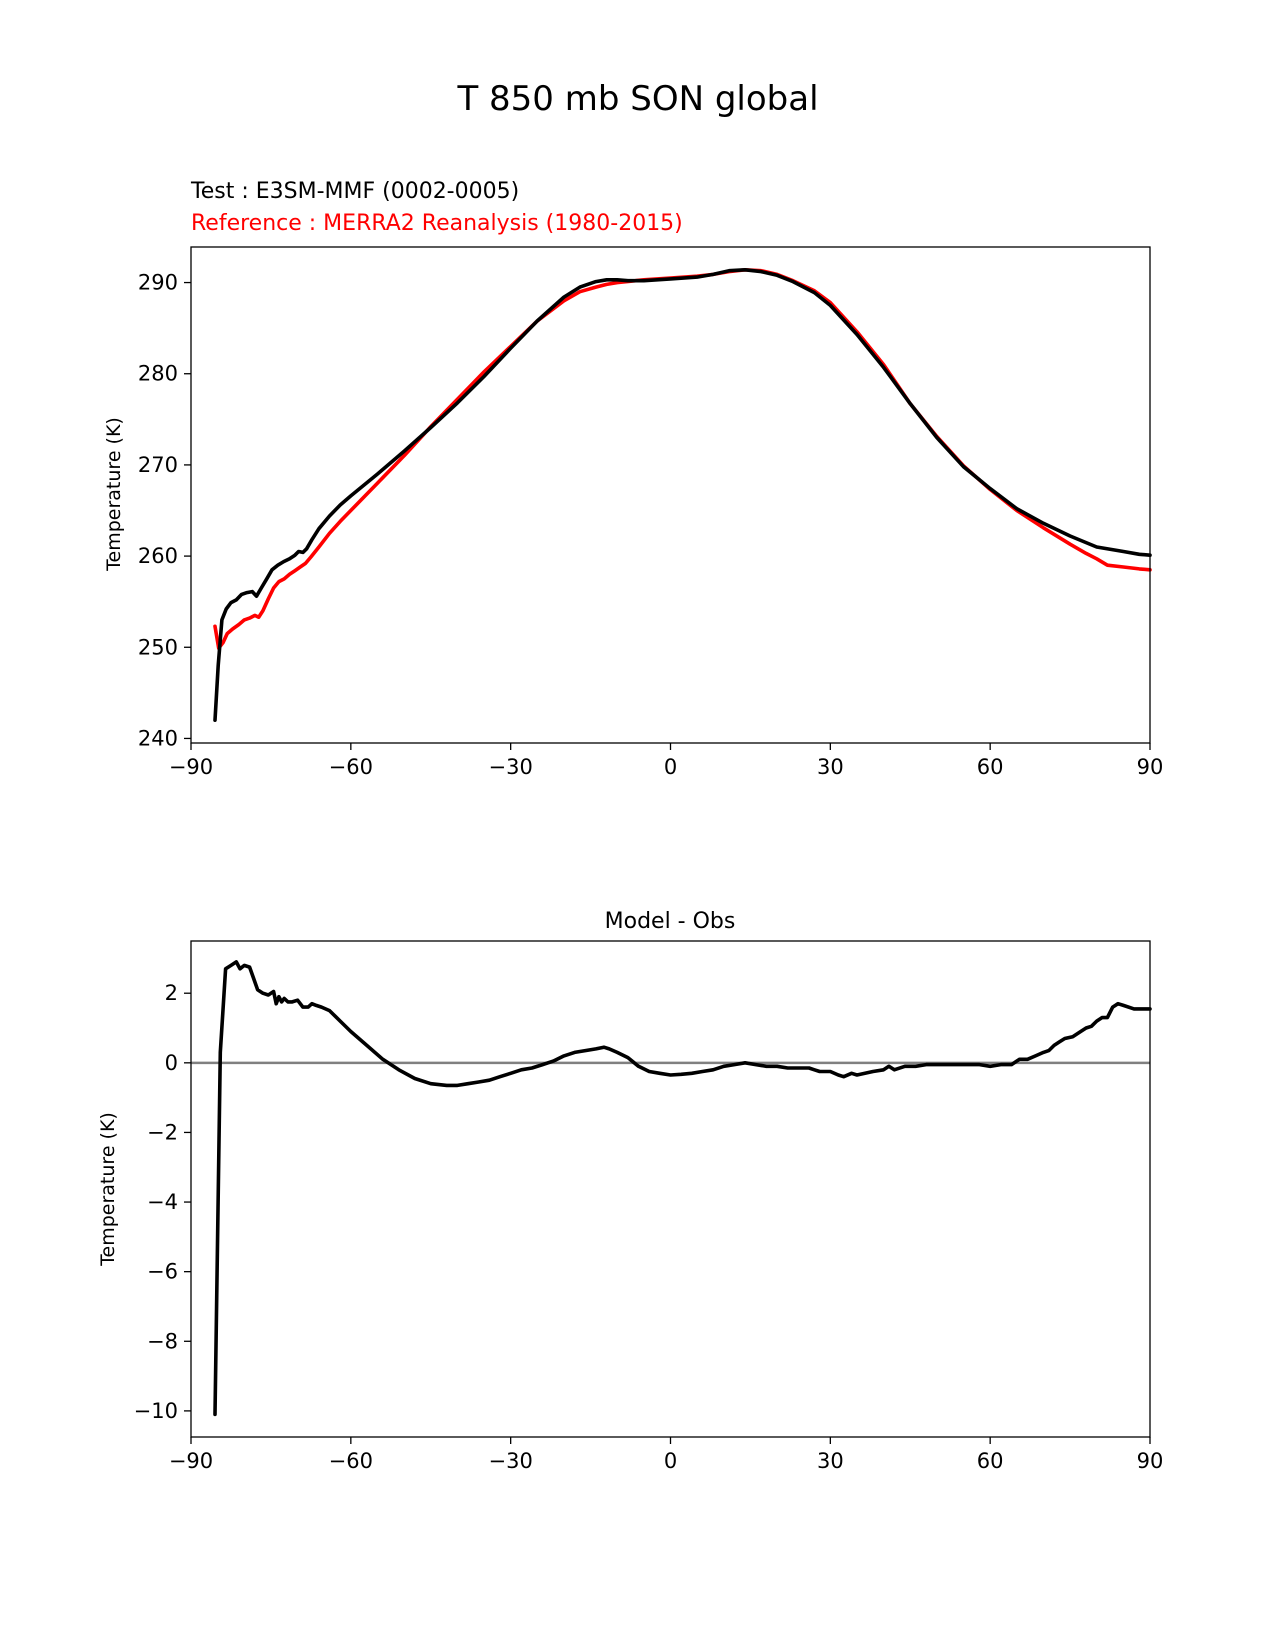 The width and height of the screenshot is (1275, 1650). What do you see at coordinates (637, 99) in the screenshot?
I see `figure-title: T 850 mb SON global` at bounding box center [637, 99].